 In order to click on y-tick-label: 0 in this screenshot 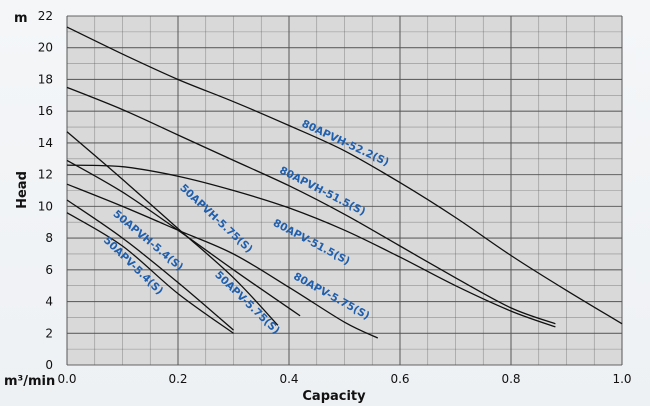, I will do `click(49, 365)`.